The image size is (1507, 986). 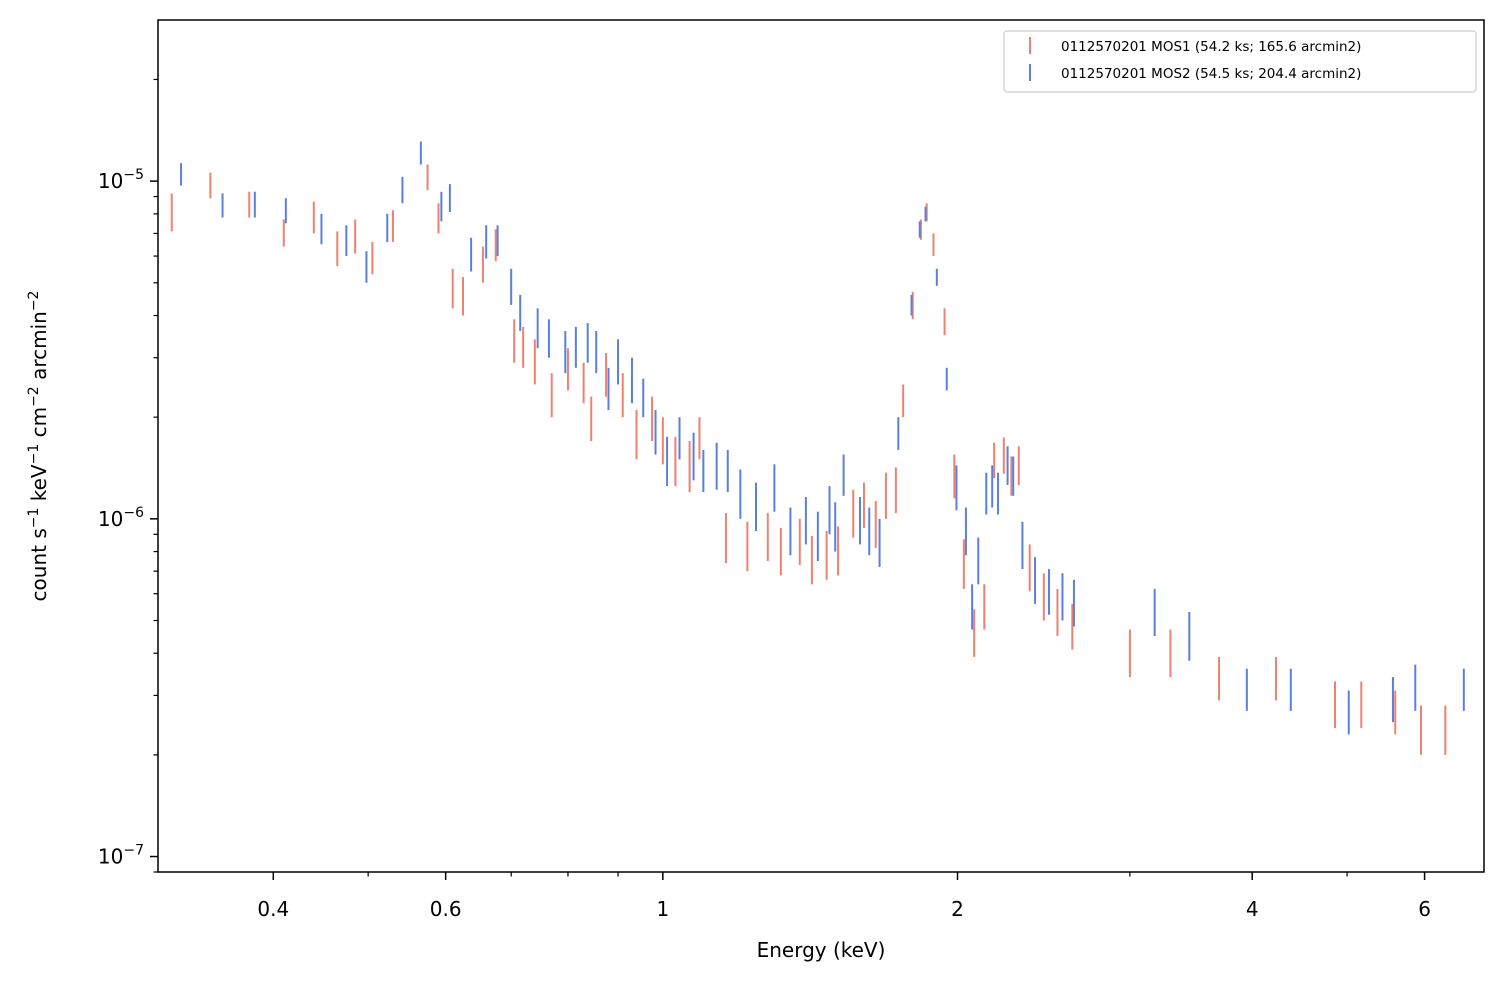 I want to click on x-tick-label: 6, so click(x=1424, y=909).